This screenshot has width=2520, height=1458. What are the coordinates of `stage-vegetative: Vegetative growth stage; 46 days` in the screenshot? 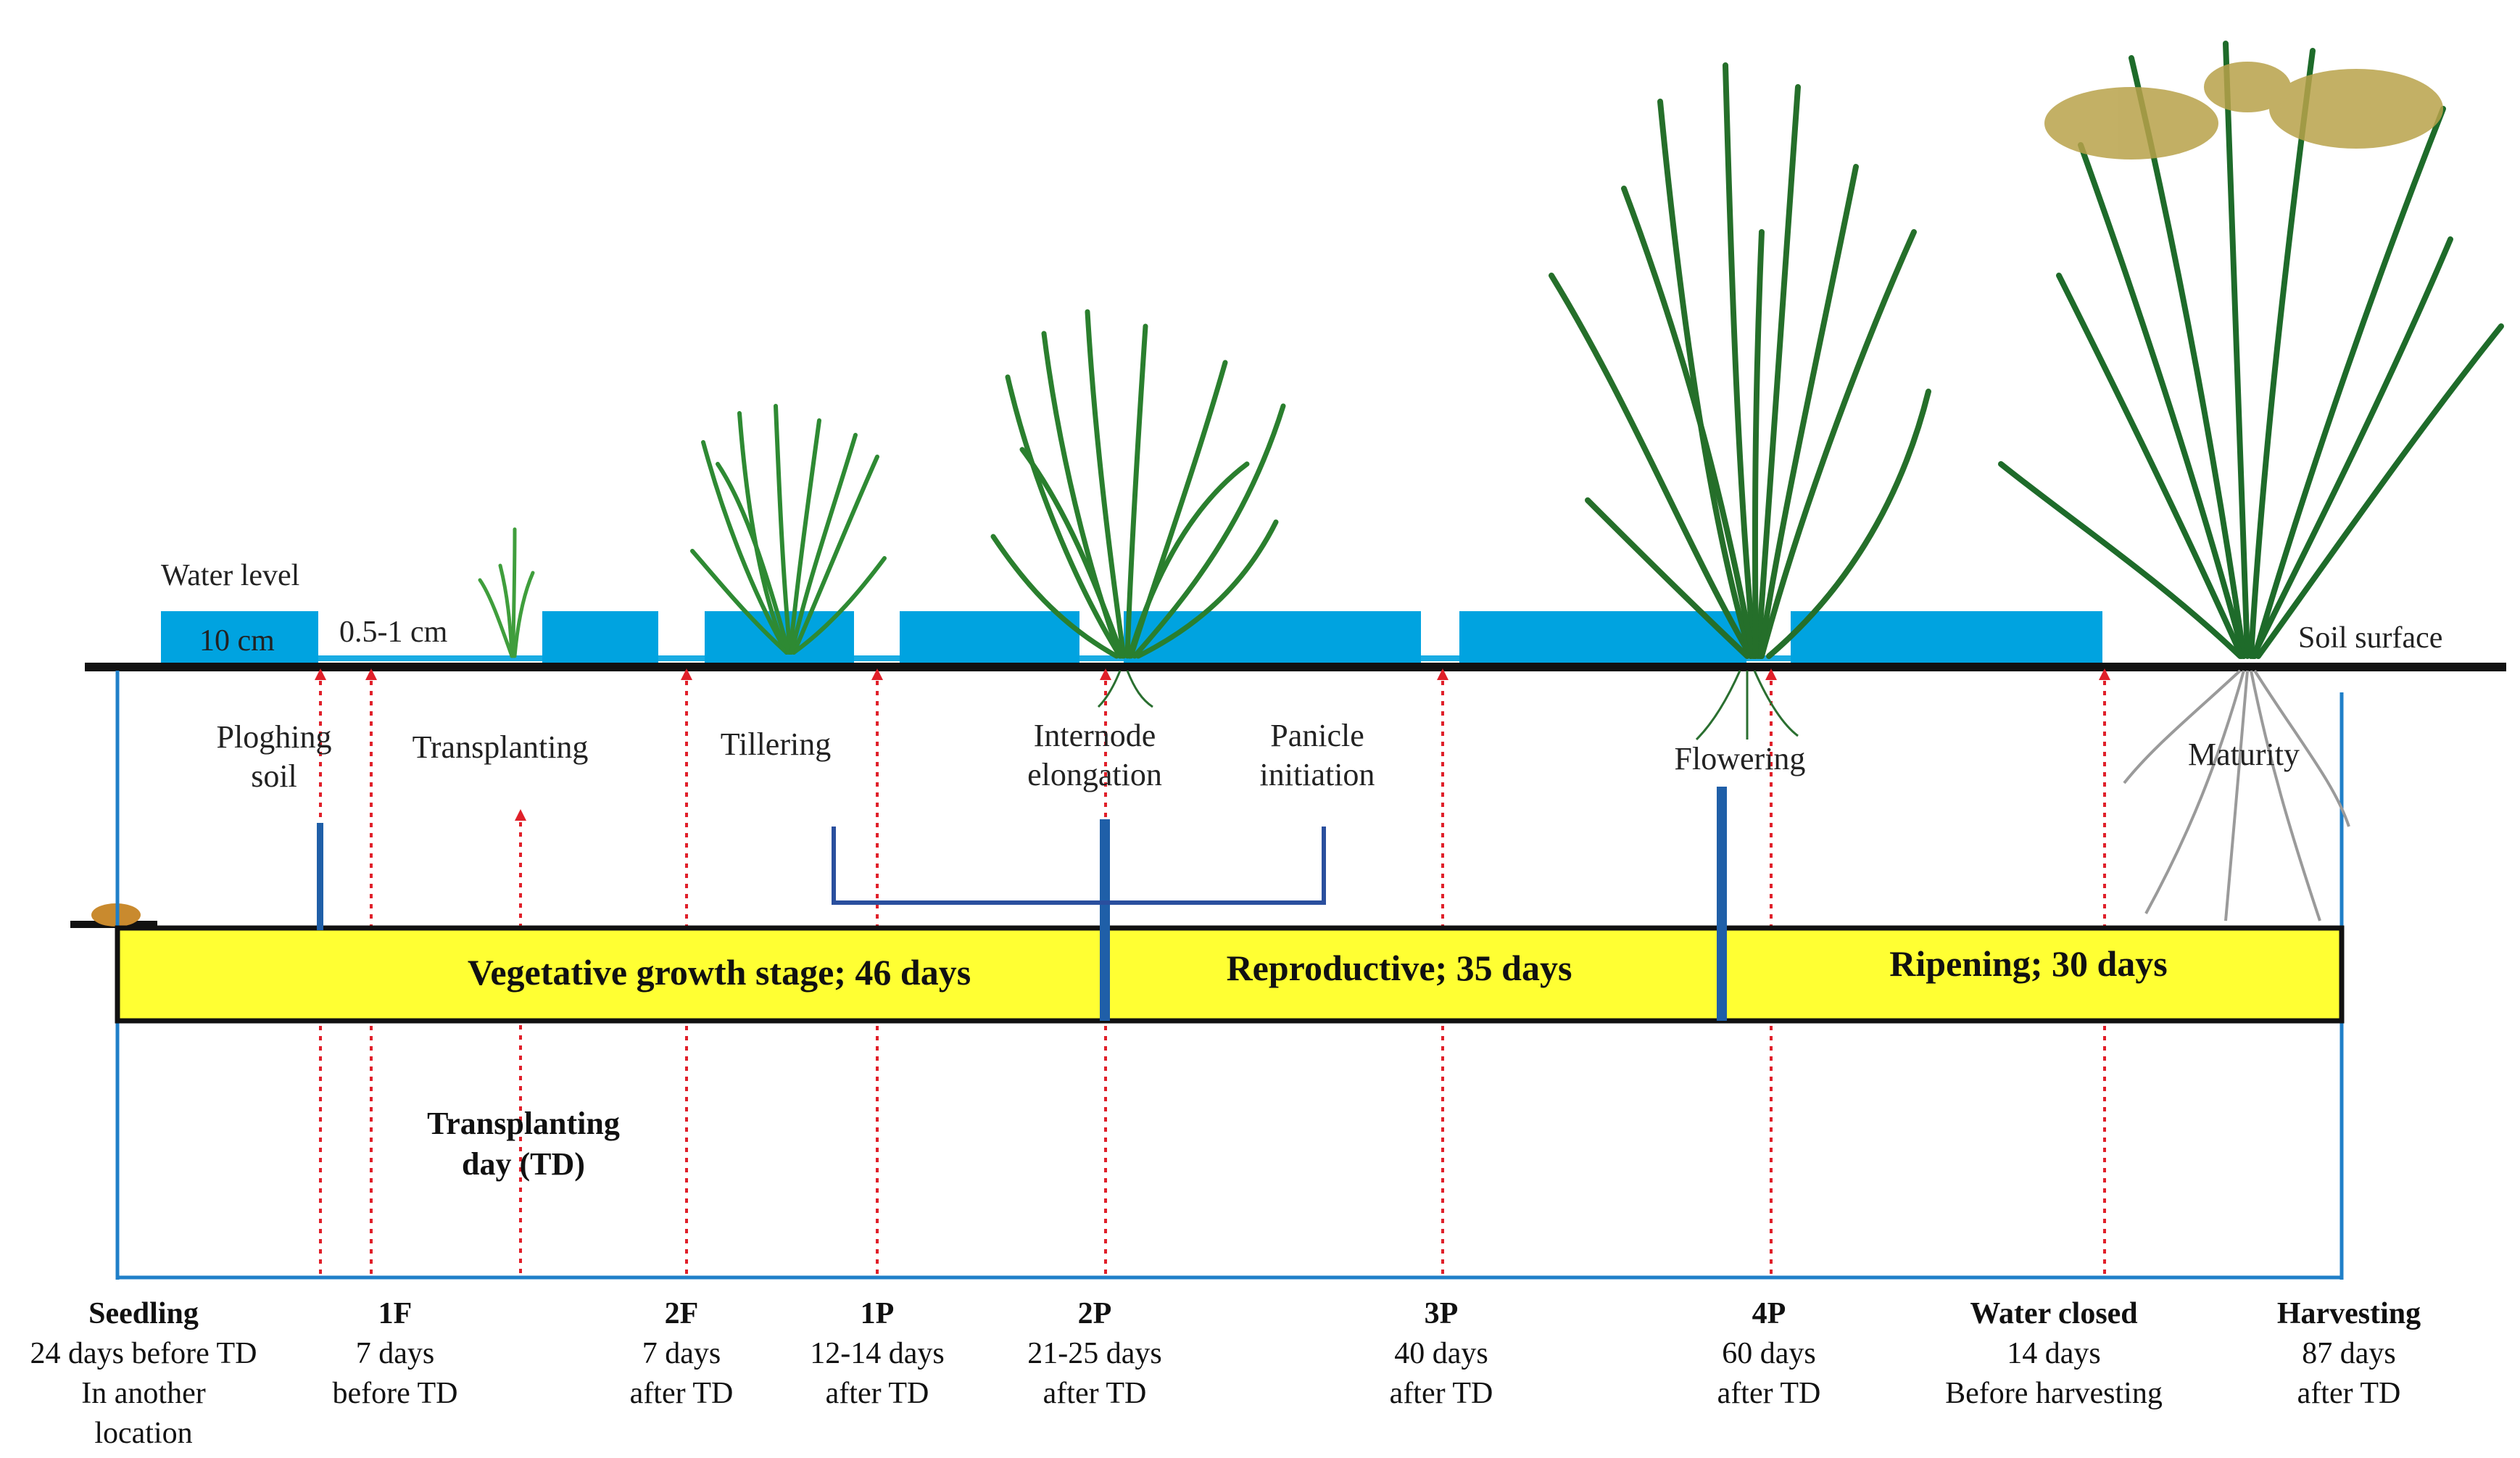 It's located at (719, 972).